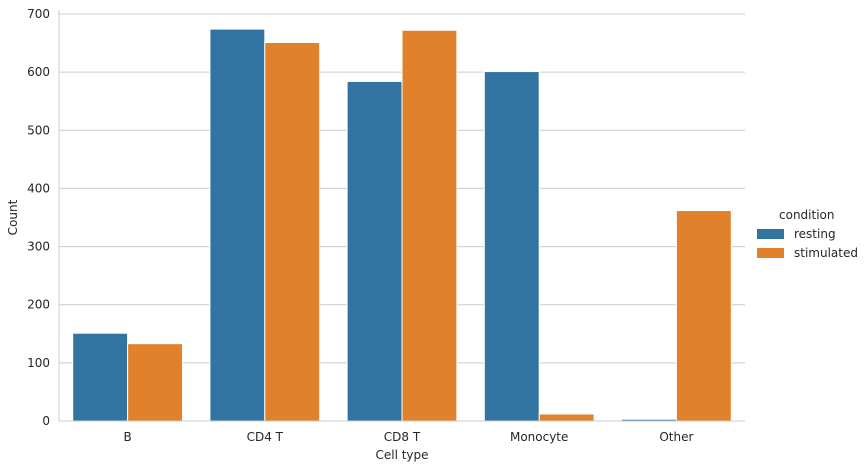  I want to click on y-tick-label: 500, so click(38, 130).